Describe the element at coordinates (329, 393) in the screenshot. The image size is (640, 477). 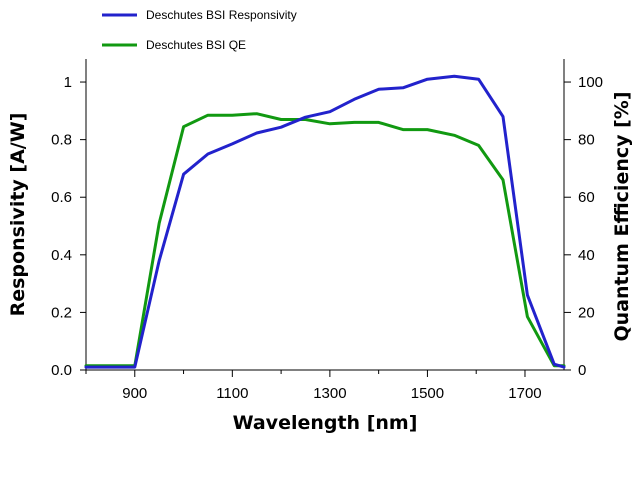
I see `x-tick-label: 1300` at that location.